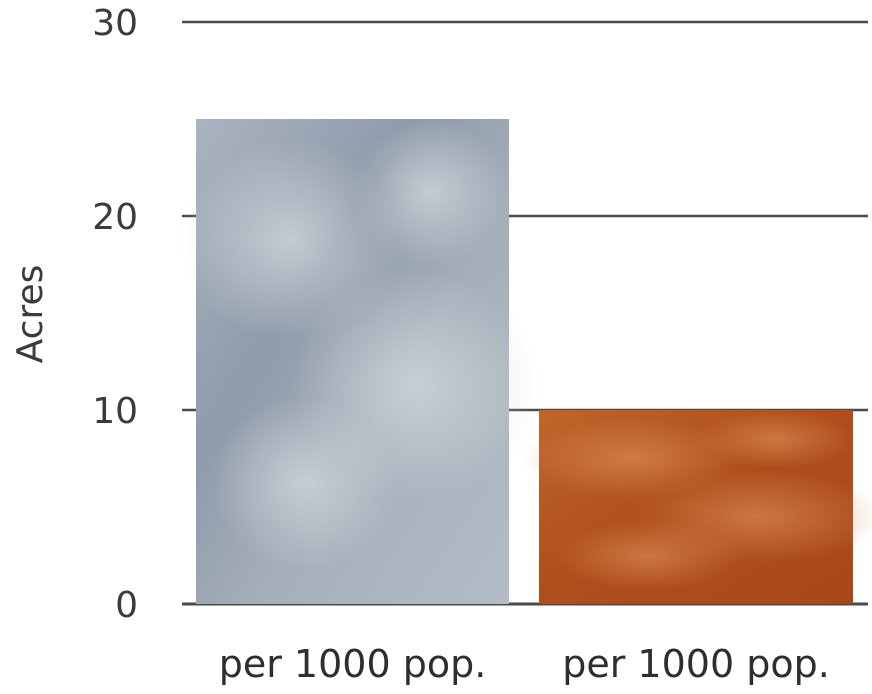 The width and height of the screenshot is (872, 694). What do you see at coordinates (126, 605) in the screenshot?
I see `y-tick-label: 0` at bounding box center [126, 605].